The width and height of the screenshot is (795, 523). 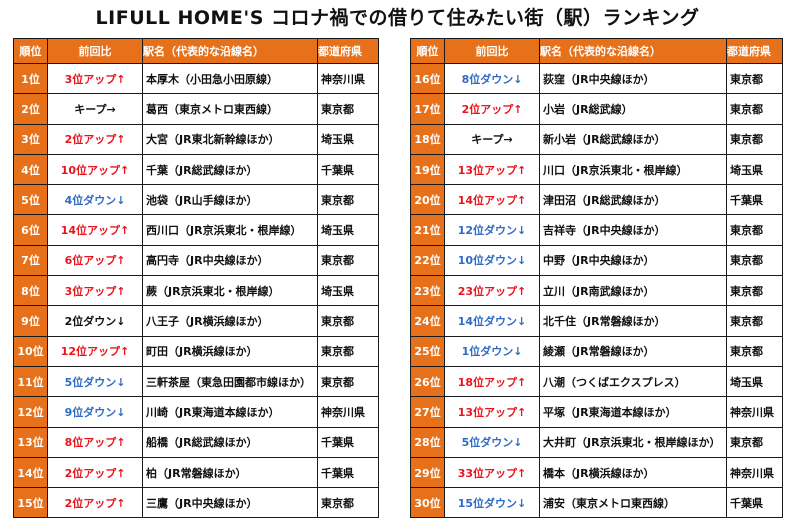 What do you see at coordinates (427, 230) in the screenshot?
I see `rank-cell: 21位` at bounding box center [427, 230].